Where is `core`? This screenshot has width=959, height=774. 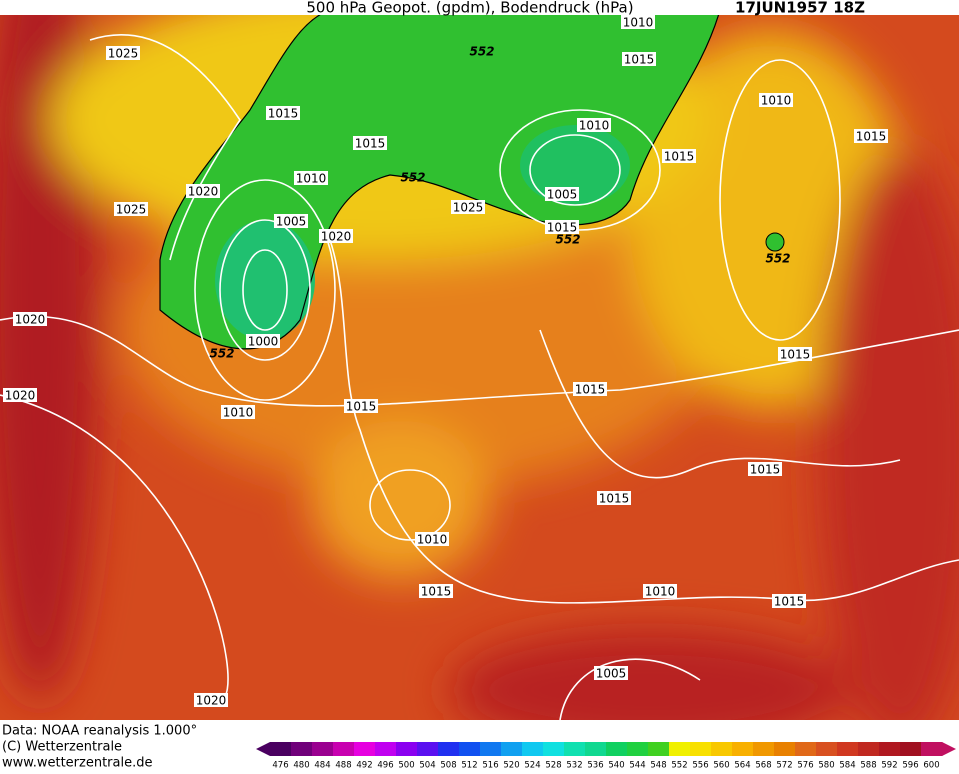
core is located at coordinates (265, 280).